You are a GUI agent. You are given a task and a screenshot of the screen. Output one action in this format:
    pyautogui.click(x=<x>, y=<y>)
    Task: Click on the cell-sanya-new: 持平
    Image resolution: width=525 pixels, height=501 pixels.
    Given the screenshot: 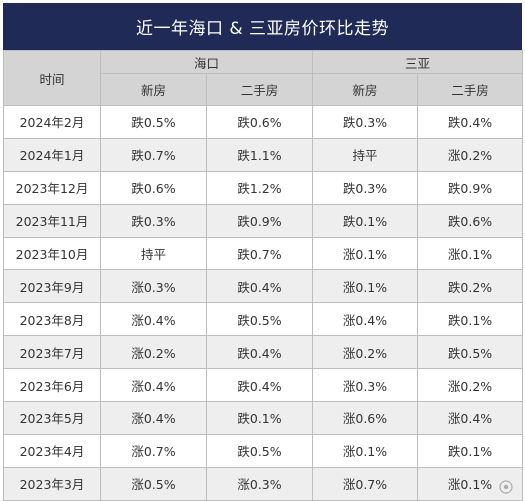 What is the action you would take?
    pyautogui.click(x=365, y=154)
    